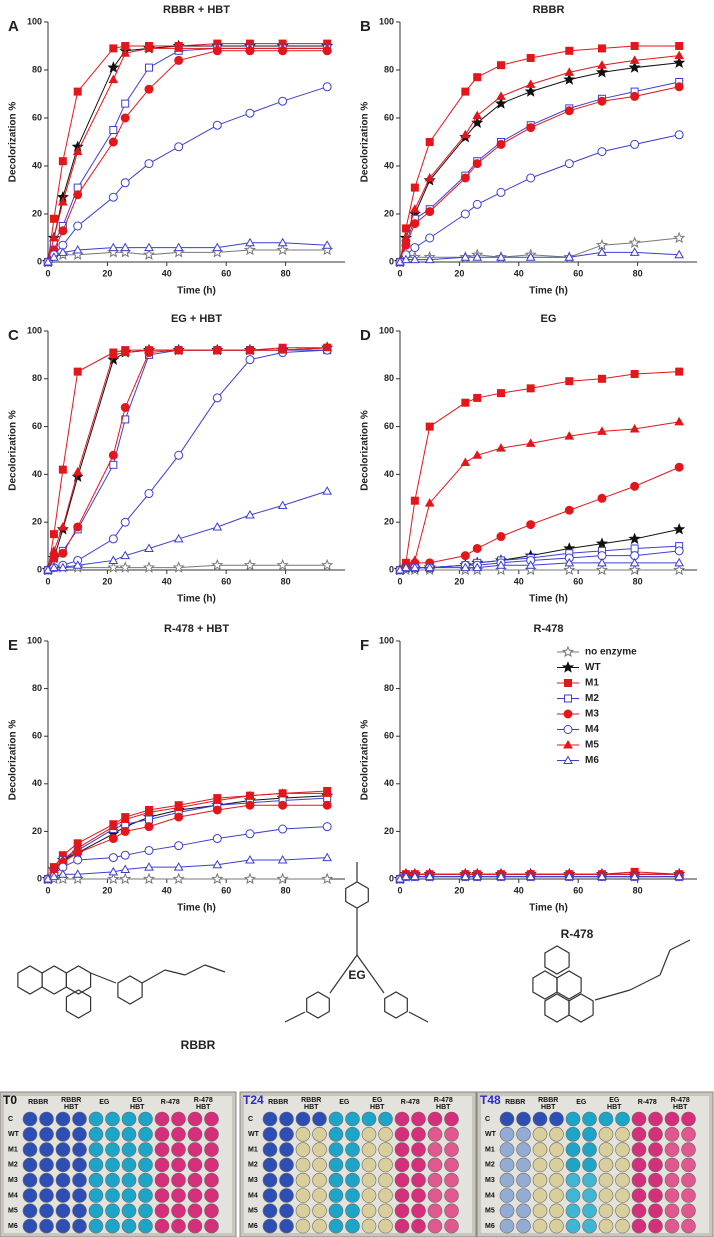 This screenshot has height=1237, width=714. Describe the element at coordinates (39, 261) in the screenshot. I see `y-tick-label: 0` at that location.